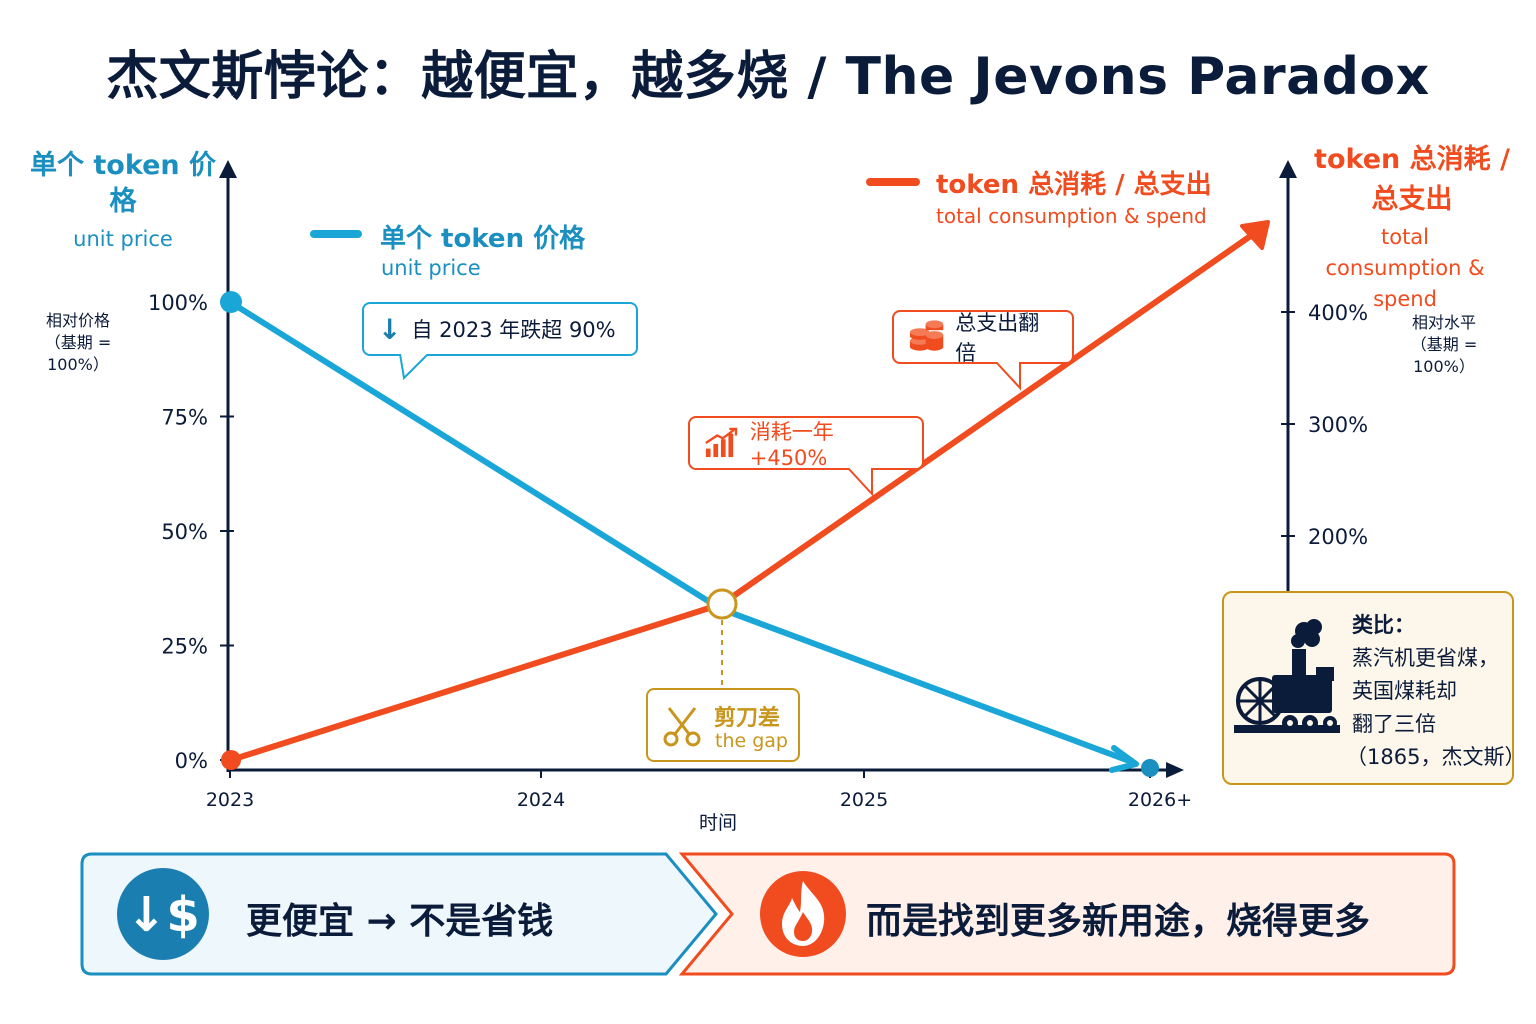 The height and width of the screenshot is (1024, 1536). Describe the element at coordinates (1071, 216) in the screenshot. I see `legend-consumption-en: total consumption & spend` at that location.